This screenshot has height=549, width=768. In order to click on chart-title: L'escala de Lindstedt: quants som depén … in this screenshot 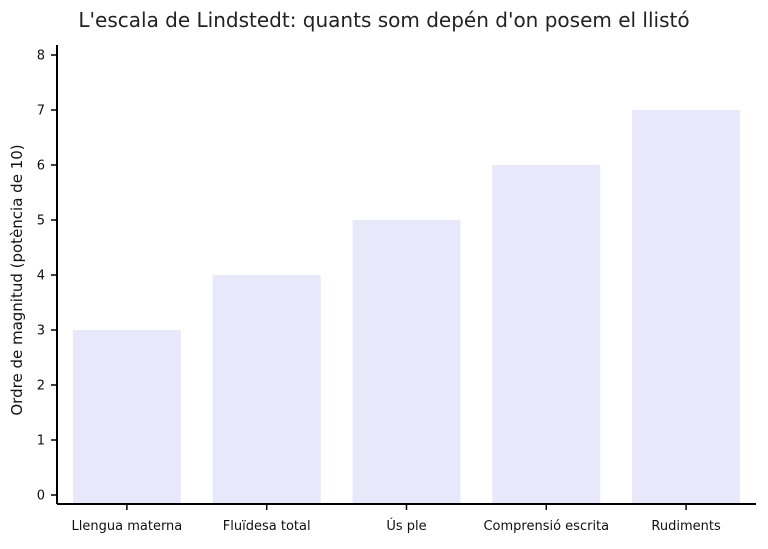, I will do `click(384, 20)`.